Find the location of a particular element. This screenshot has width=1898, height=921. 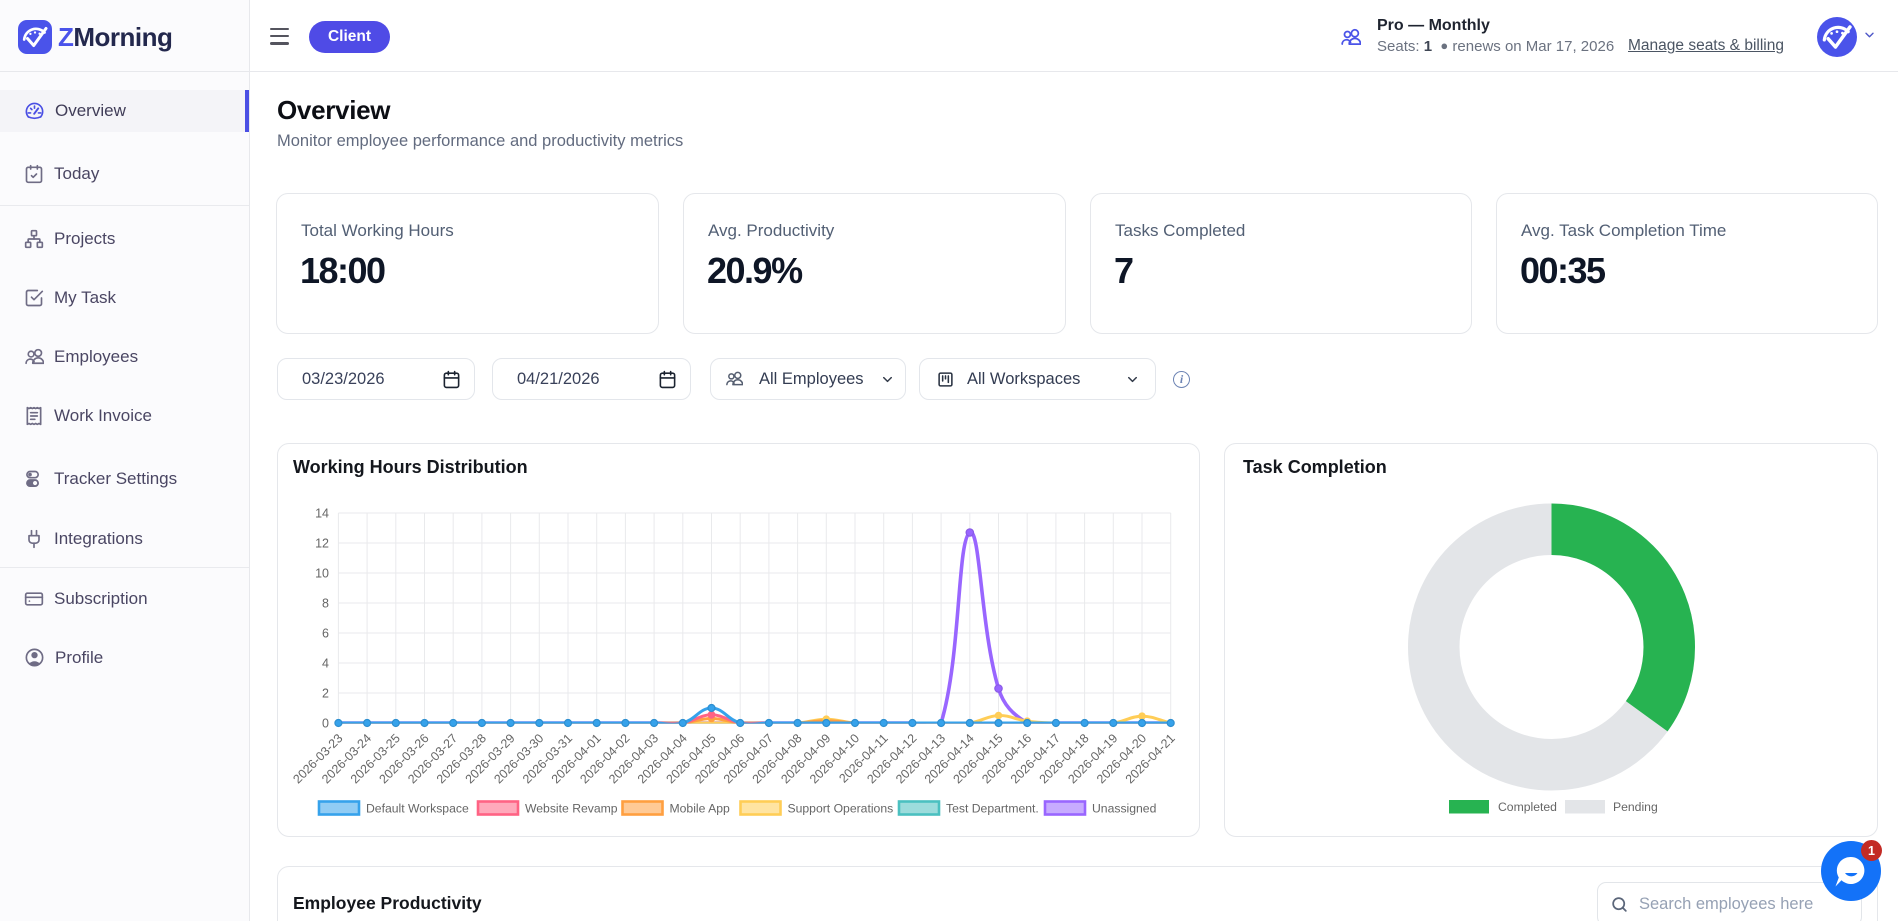

svg-text: 10 is located at coordinates (322, 574).